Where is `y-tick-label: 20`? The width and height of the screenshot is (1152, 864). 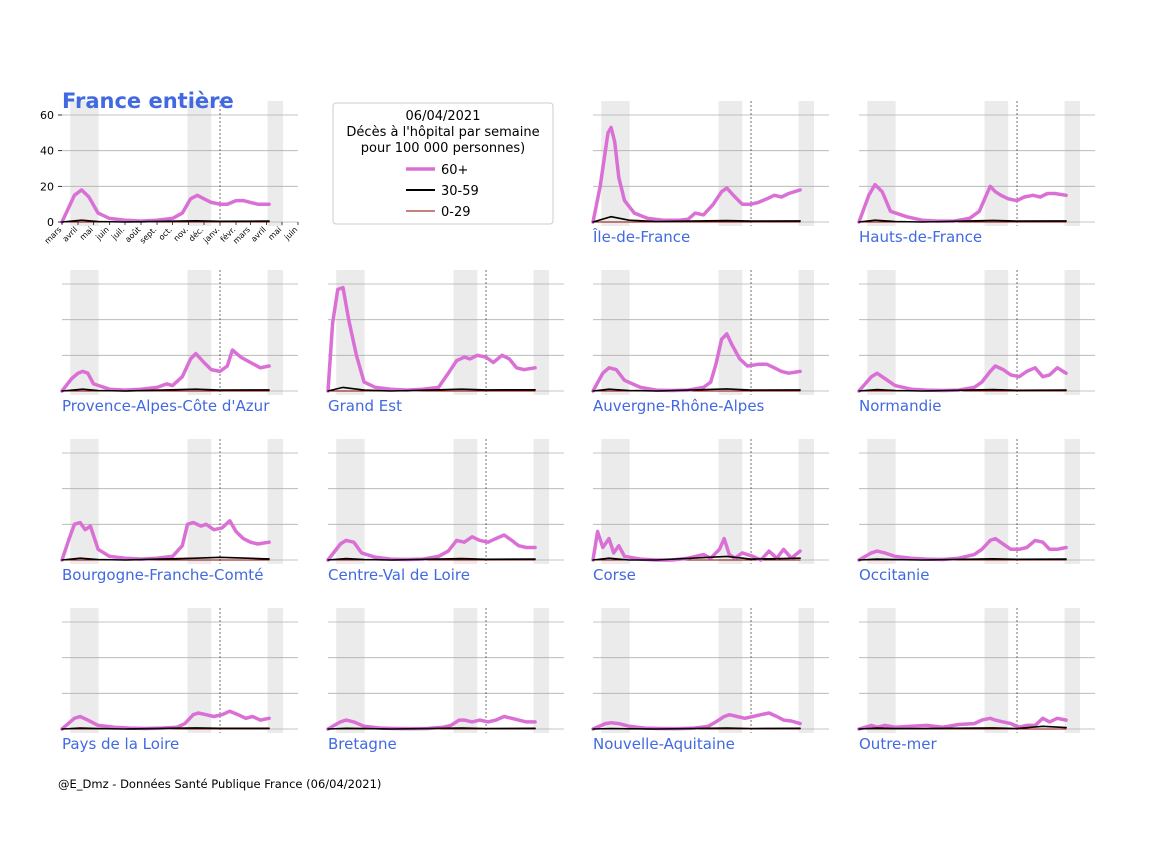
y-tick-label: 20 is located at coordinates (47, 186).